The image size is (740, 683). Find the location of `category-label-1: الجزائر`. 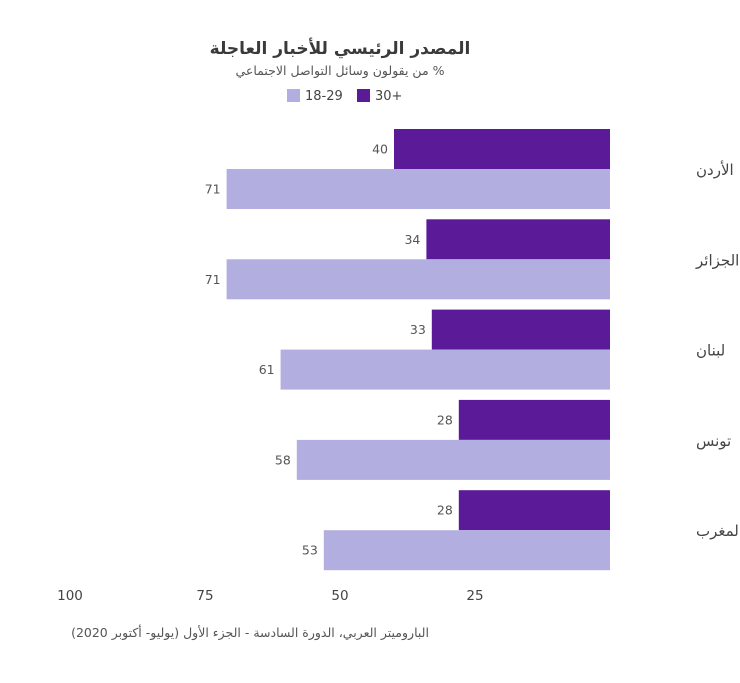

category-label-1: الجزائر is located at coordinates (717, 260).